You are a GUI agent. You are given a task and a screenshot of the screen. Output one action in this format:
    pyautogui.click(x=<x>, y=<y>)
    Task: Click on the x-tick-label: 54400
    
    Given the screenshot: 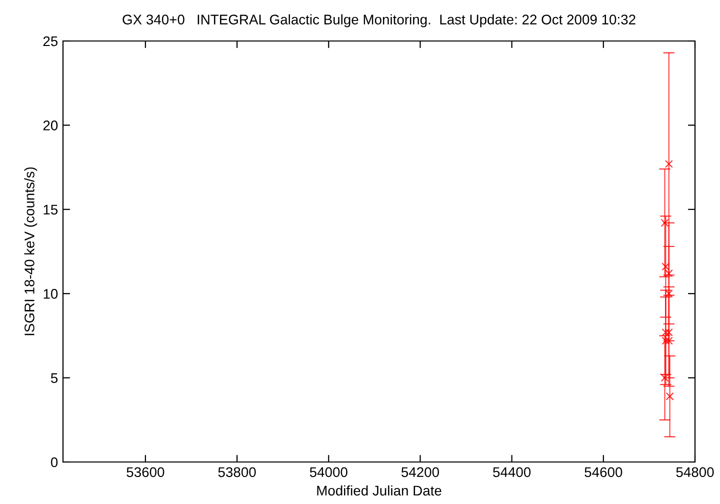 What is the action you would take?
    pyautogui.click(x=512, y=472)
    